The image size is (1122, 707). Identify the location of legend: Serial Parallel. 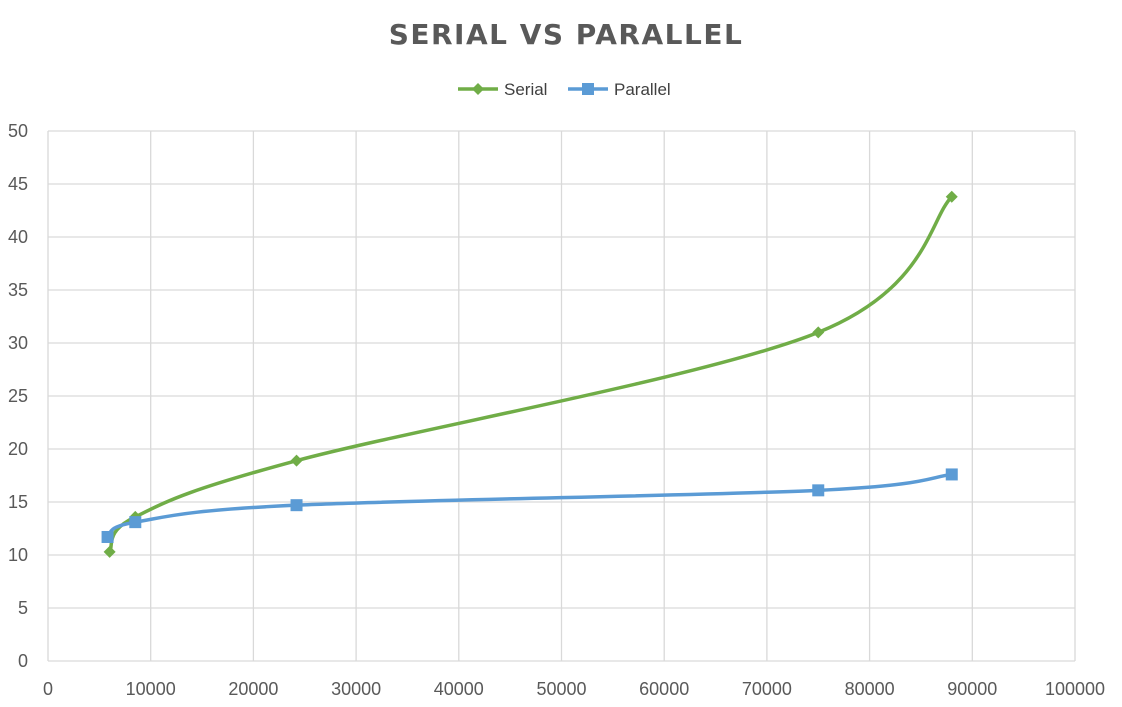
(564, 89).